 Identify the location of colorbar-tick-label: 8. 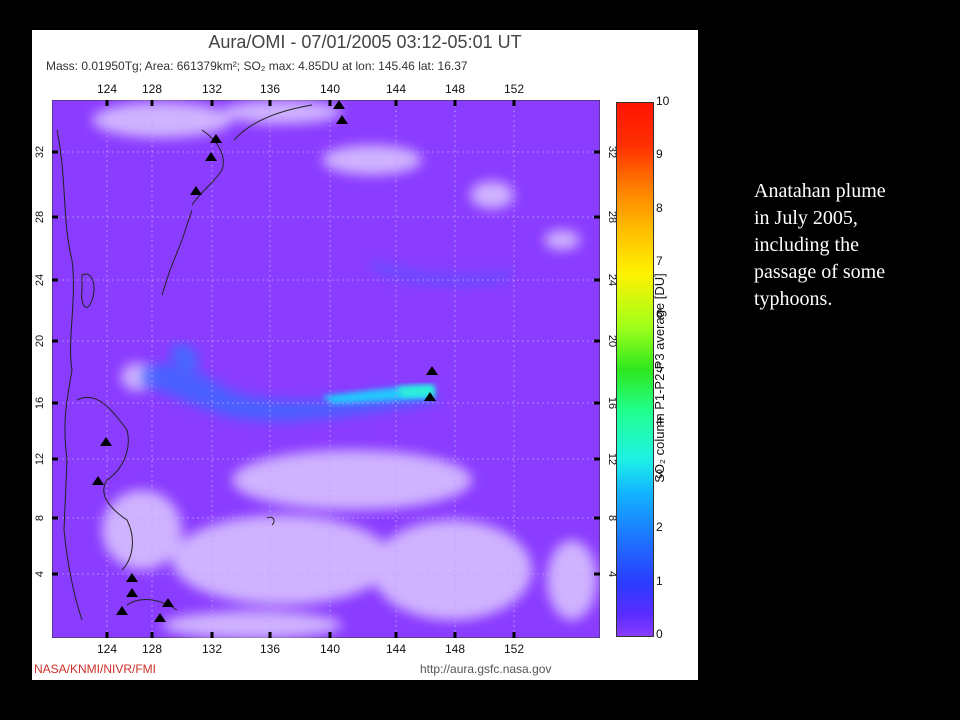
(659, 207).